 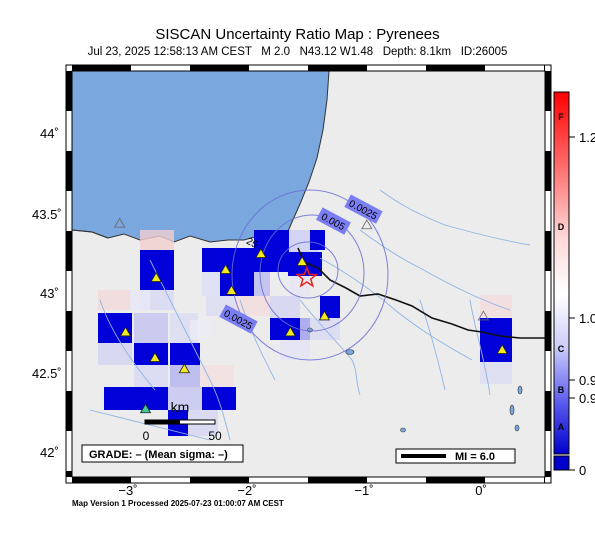 I want to click on national-border, so click(x=421, y=293).